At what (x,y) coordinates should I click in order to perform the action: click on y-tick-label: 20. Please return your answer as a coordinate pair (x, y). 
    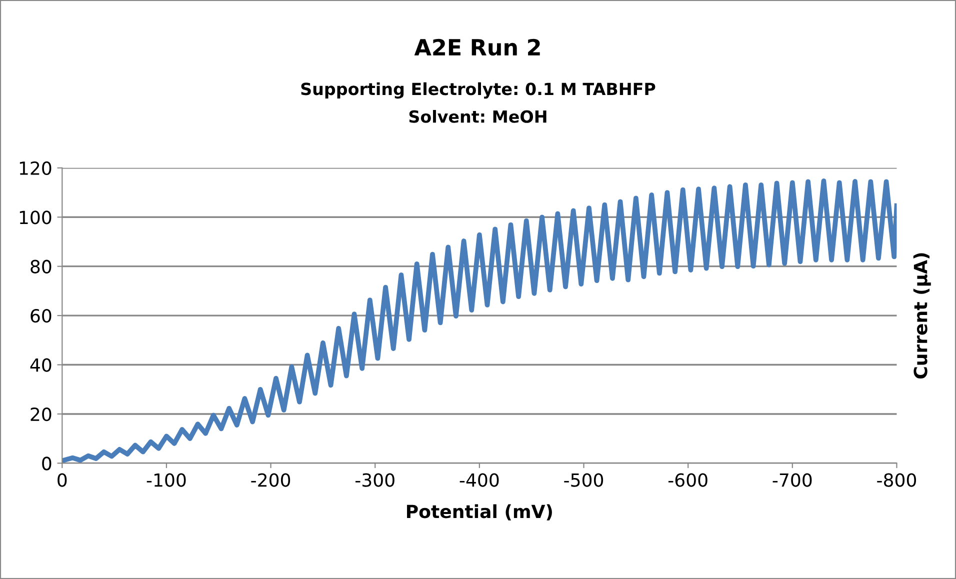
    Looking at the image, I should click on (41, 414).